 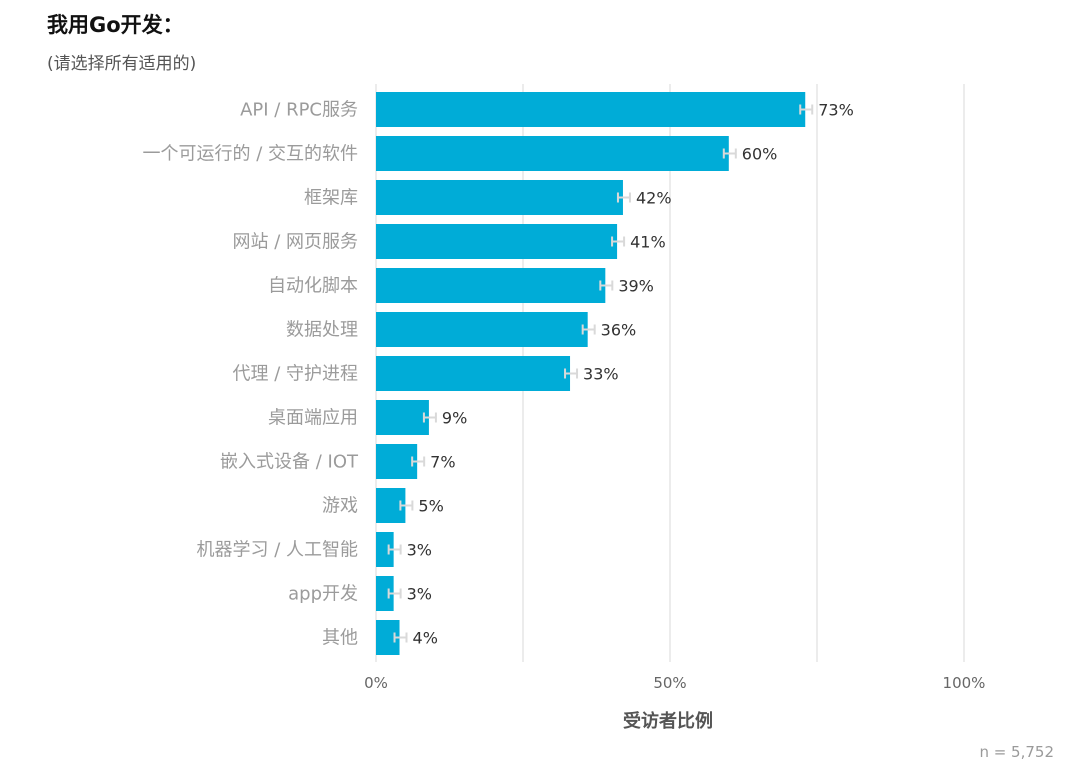 What do you see at coordinates (340, 506) in the screenshot?
I see `category-label: 游戏` at bounding box center [340, 506].